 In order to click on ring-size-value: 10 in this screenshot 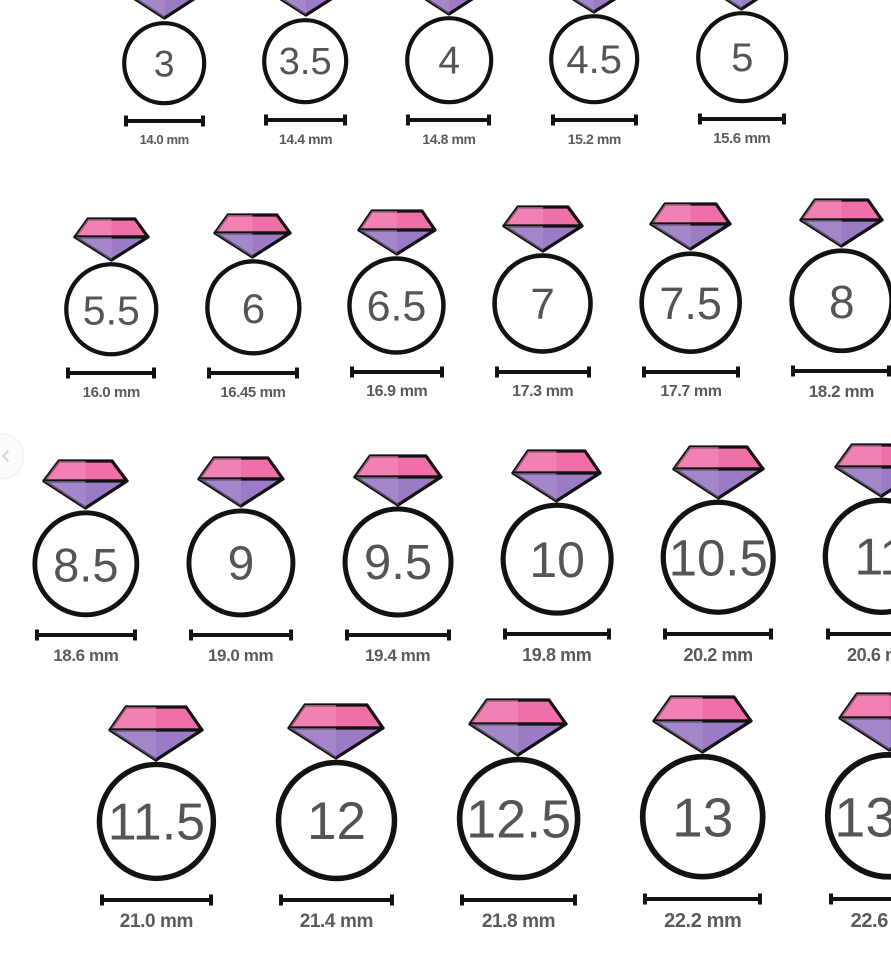, I will do `click(557, 560)`.